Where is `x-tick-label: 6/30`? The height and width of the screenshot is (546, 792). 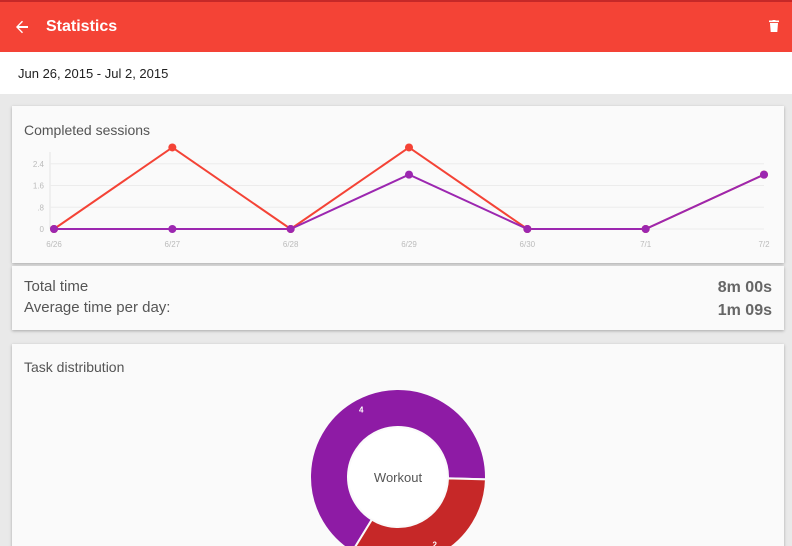
x-tick-label: 6/30 is located at coordinates (528, 244).